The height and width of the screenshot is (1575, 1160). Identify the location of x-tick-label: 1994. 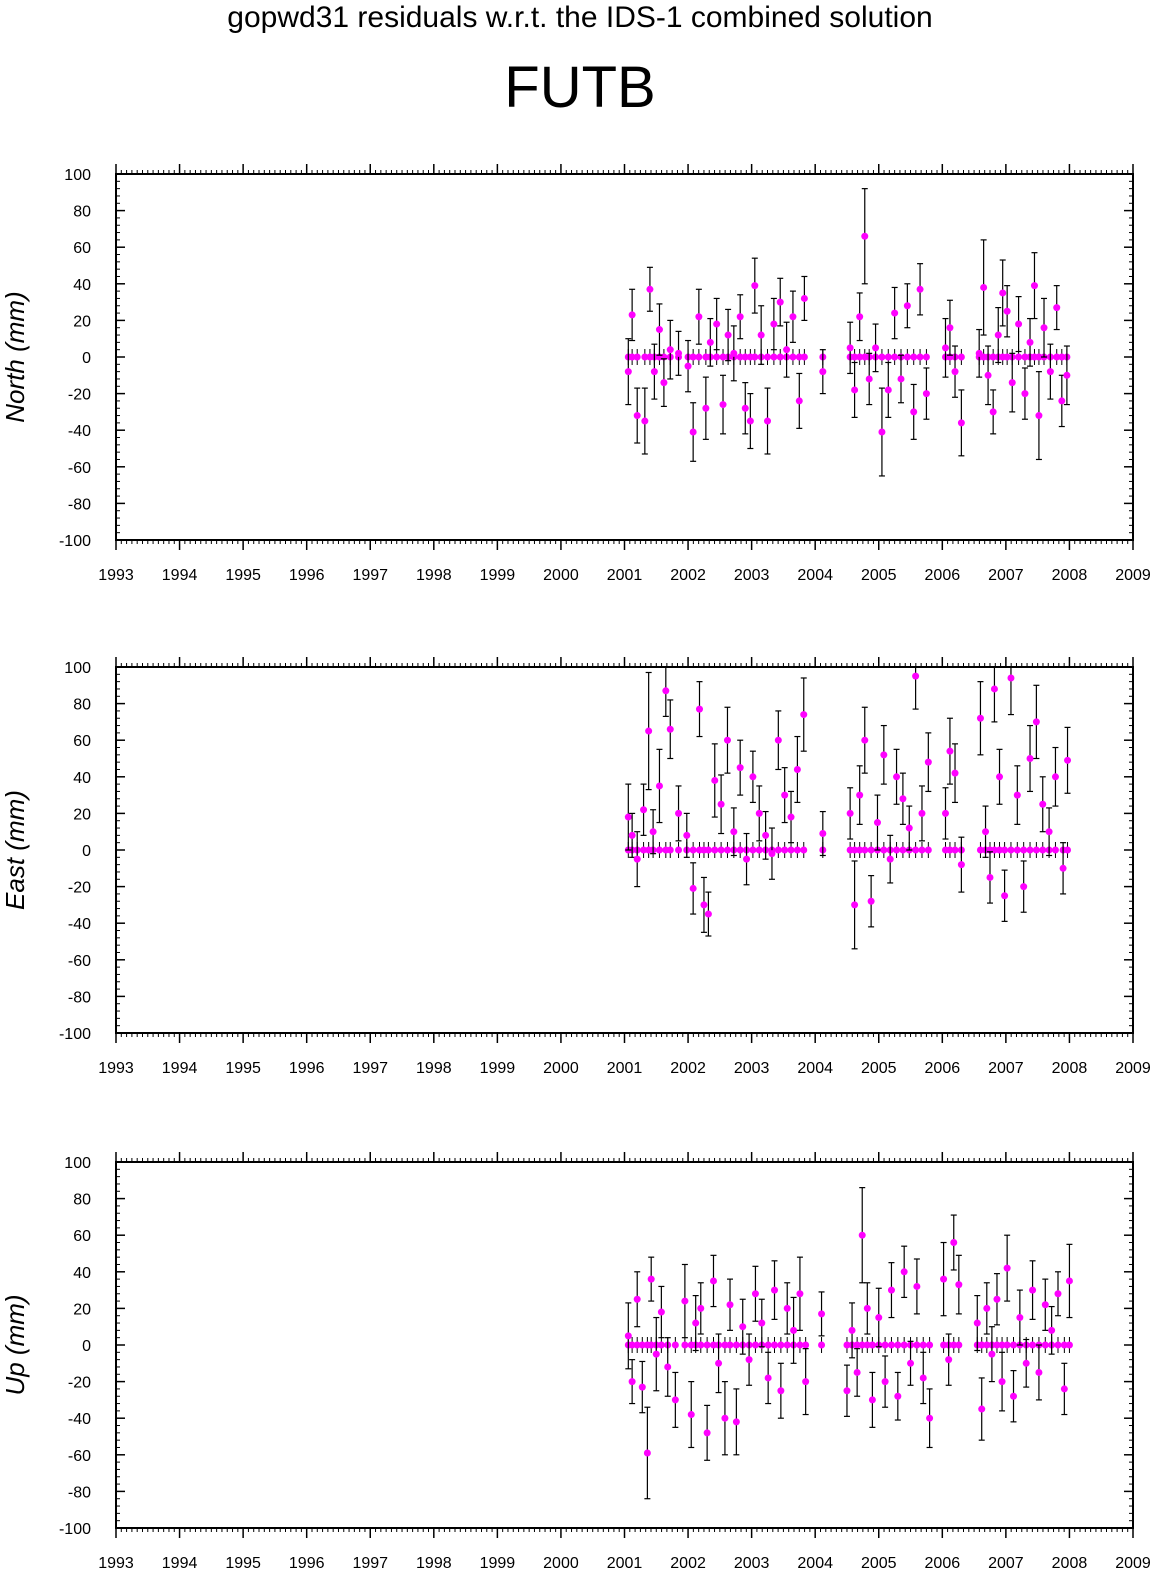
(180, 1068).